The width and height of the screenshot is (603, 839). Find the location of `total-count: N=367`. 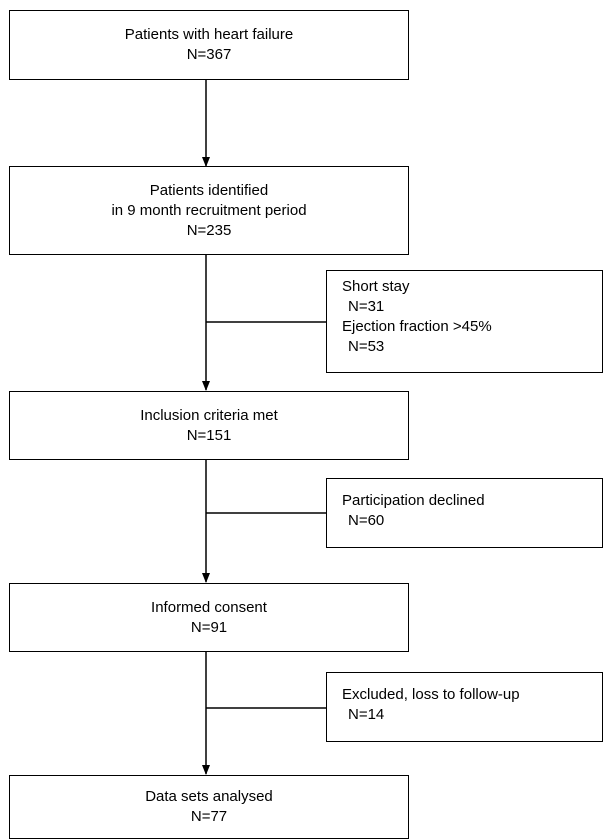

total-count: N=367 is located at coordinates (209, 54).